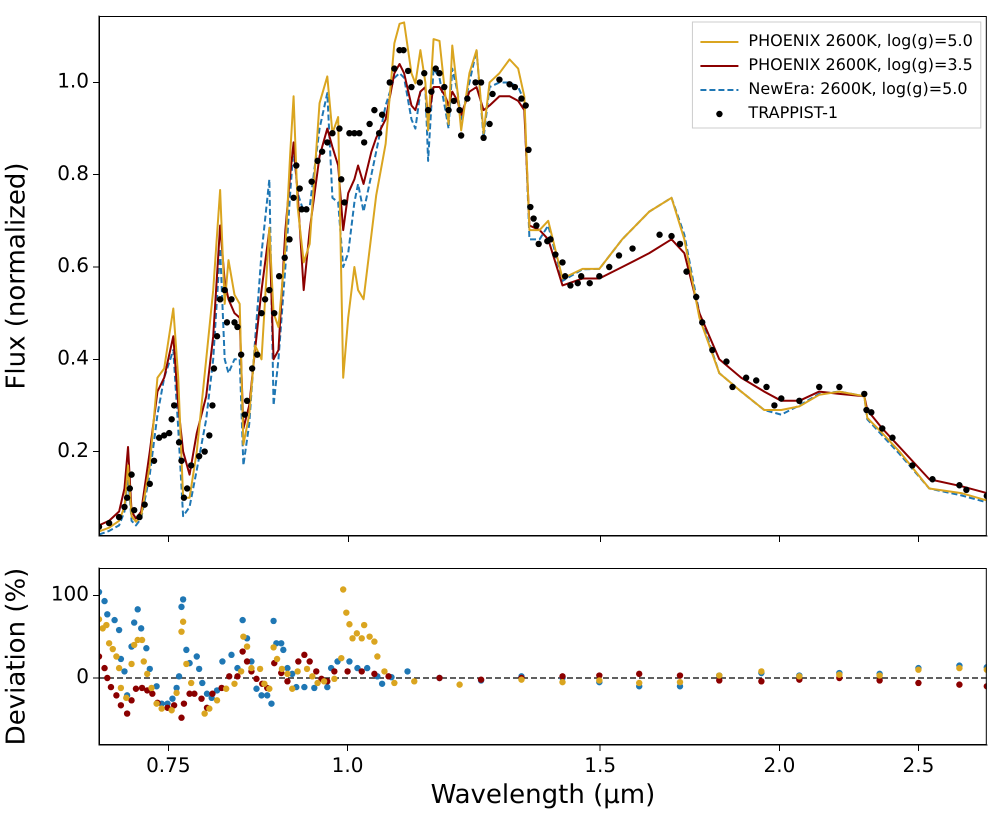 The image size is (990, 814). I want to click on y-tick-label: 0, so click(82, 676).